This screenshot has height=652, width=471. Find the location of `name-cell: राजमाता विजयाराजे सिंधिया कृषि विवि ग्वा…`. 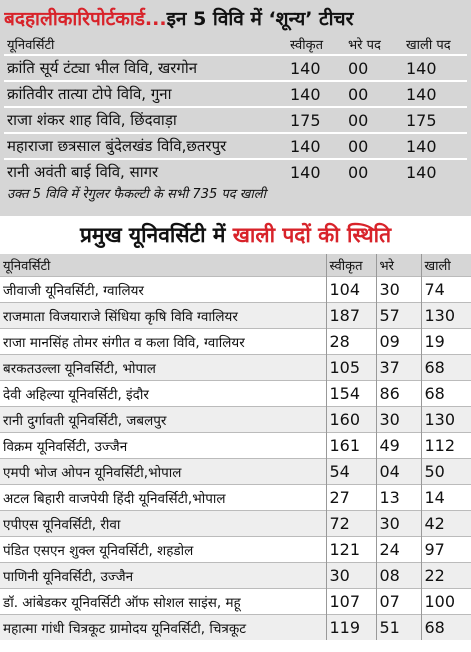

name-cell: राजमाता विजयाराजे सिंधिया कृषि विवि ग्वा… is located at coordinates (163, 315).